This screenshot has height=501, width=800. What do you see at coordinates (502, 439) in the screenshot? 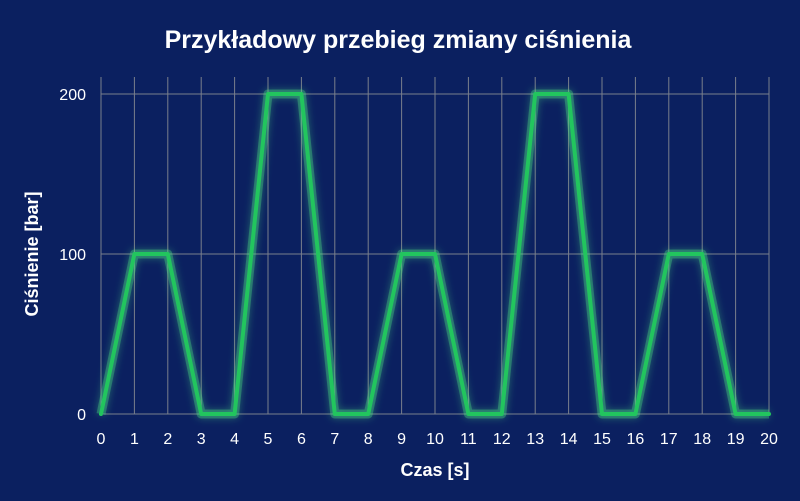
I see `x-tick-label: 12` at bounding box center [502, 439].